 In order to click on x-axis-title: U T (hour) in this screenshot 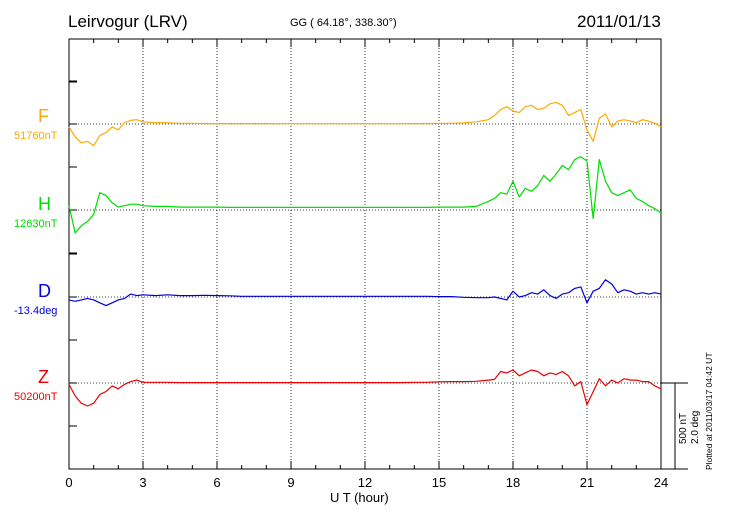, I will do `click(359, 497)`.